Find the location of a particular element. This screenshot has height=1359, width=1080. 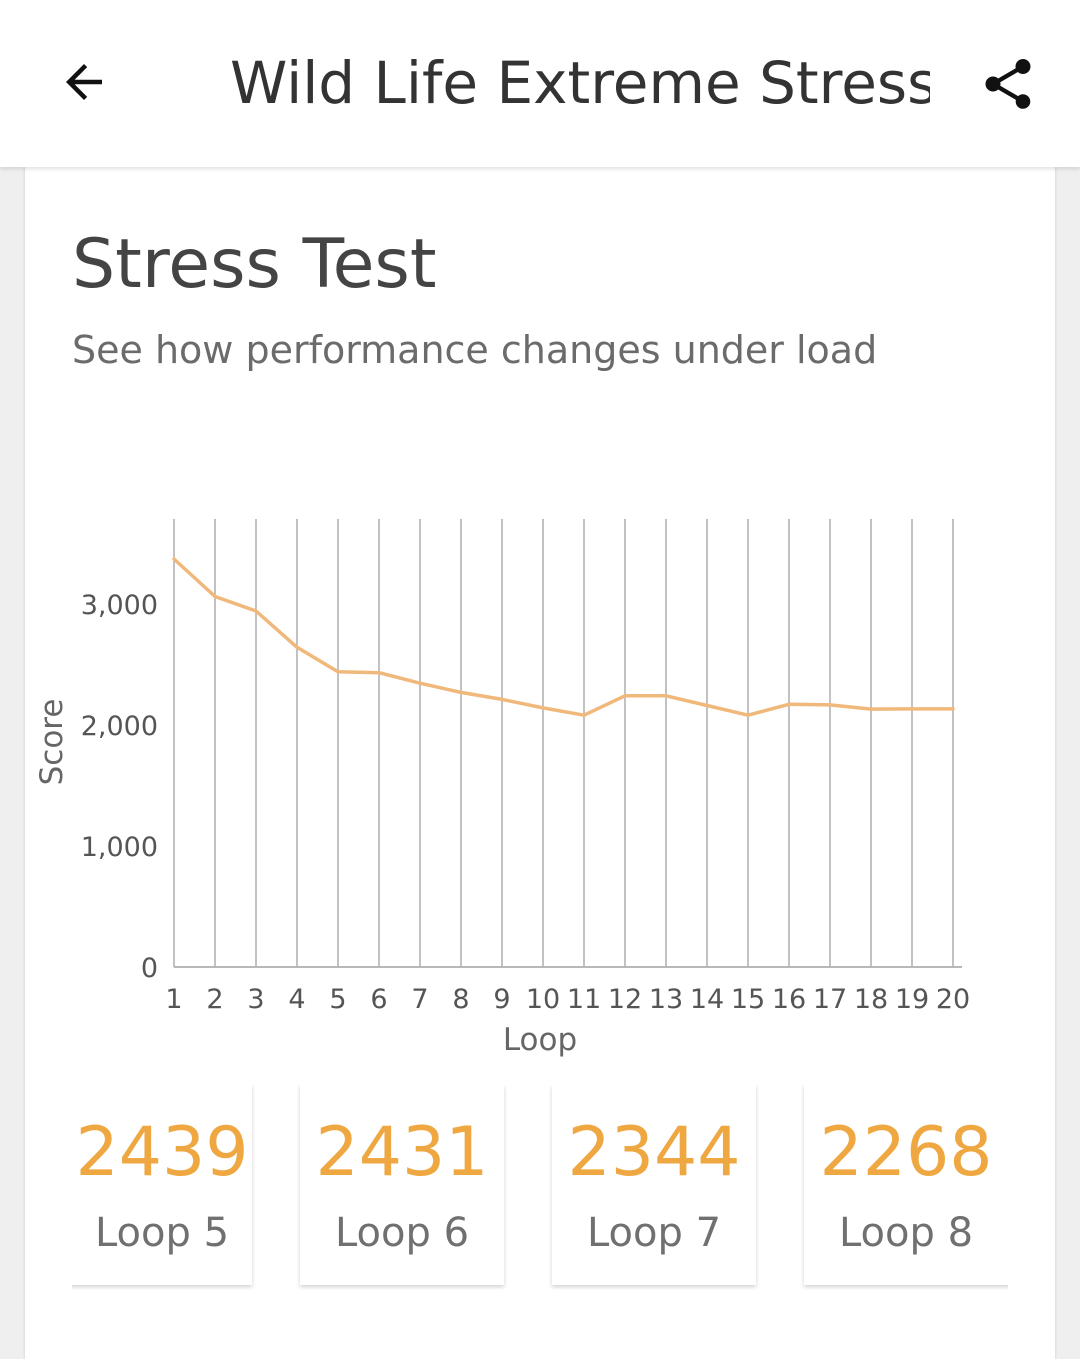

loop-score: 2439 is located at coordinates (162, 1152).